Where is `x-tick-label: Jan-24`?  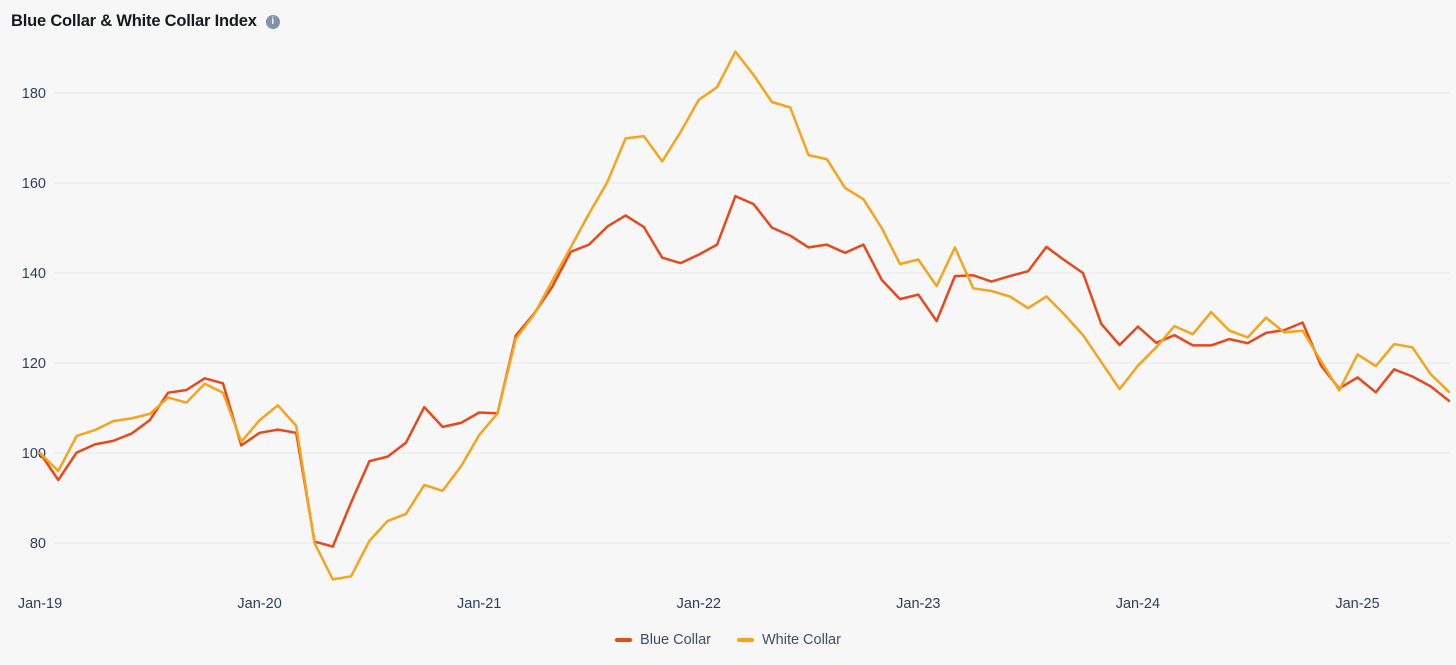
x-tick-label: Jan-24 is located at coordinates (1138, 604).